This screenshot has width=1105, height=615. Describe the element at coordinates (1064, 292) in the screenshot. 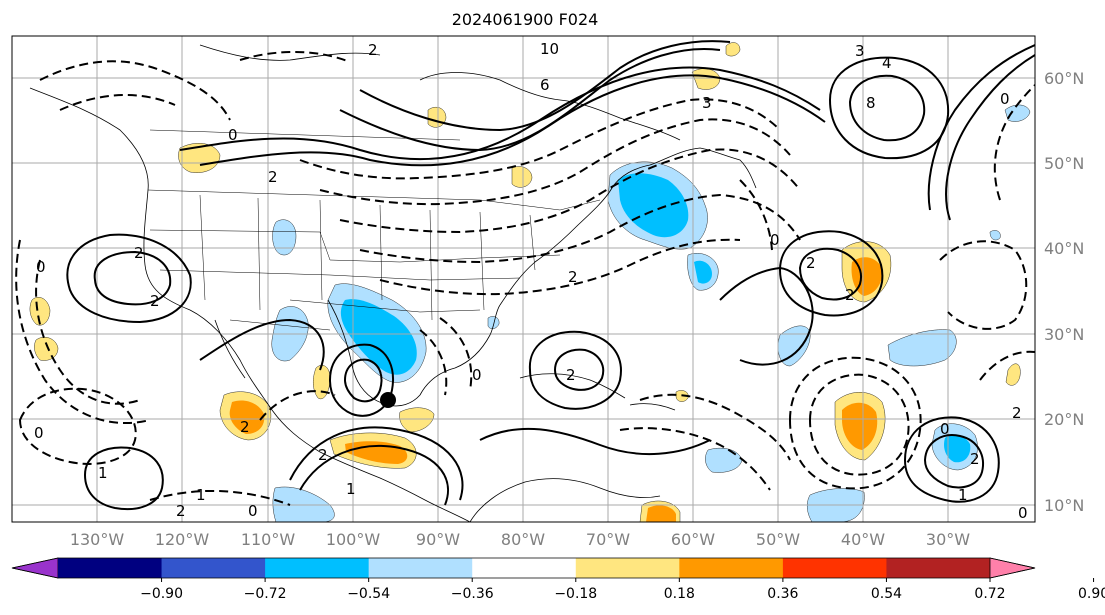

I see `latitude-labels: 60°N 50°N 40°N 30°N 20°N 10°N` at that location.